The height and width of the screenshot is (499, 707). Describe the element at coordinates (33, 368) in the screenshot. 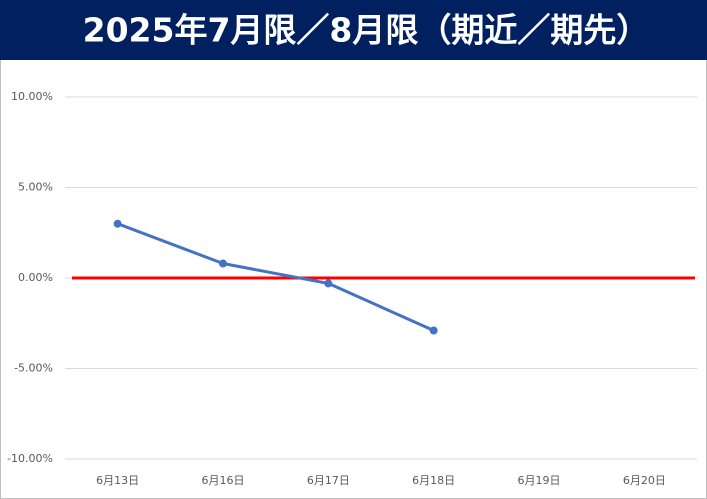

I see `y-tick-label: -5.00%` at that location.